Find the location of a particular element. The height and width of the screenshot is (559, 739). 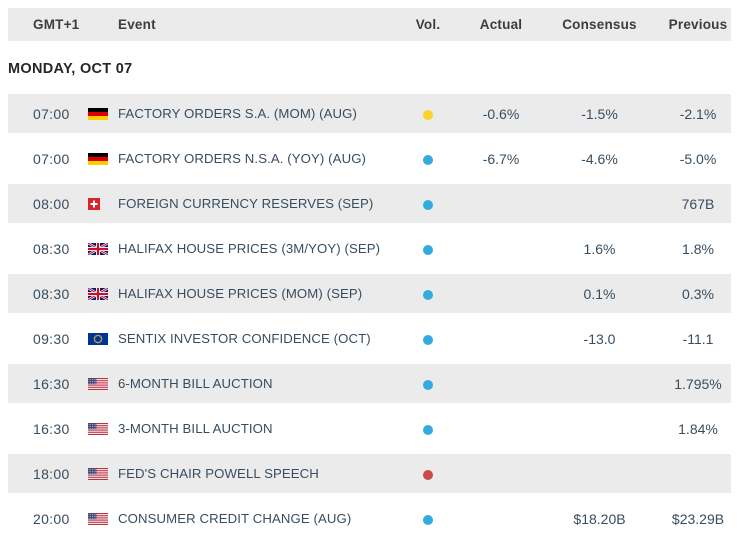

column-header-actual: Actual is located at coordinates (501, 24).